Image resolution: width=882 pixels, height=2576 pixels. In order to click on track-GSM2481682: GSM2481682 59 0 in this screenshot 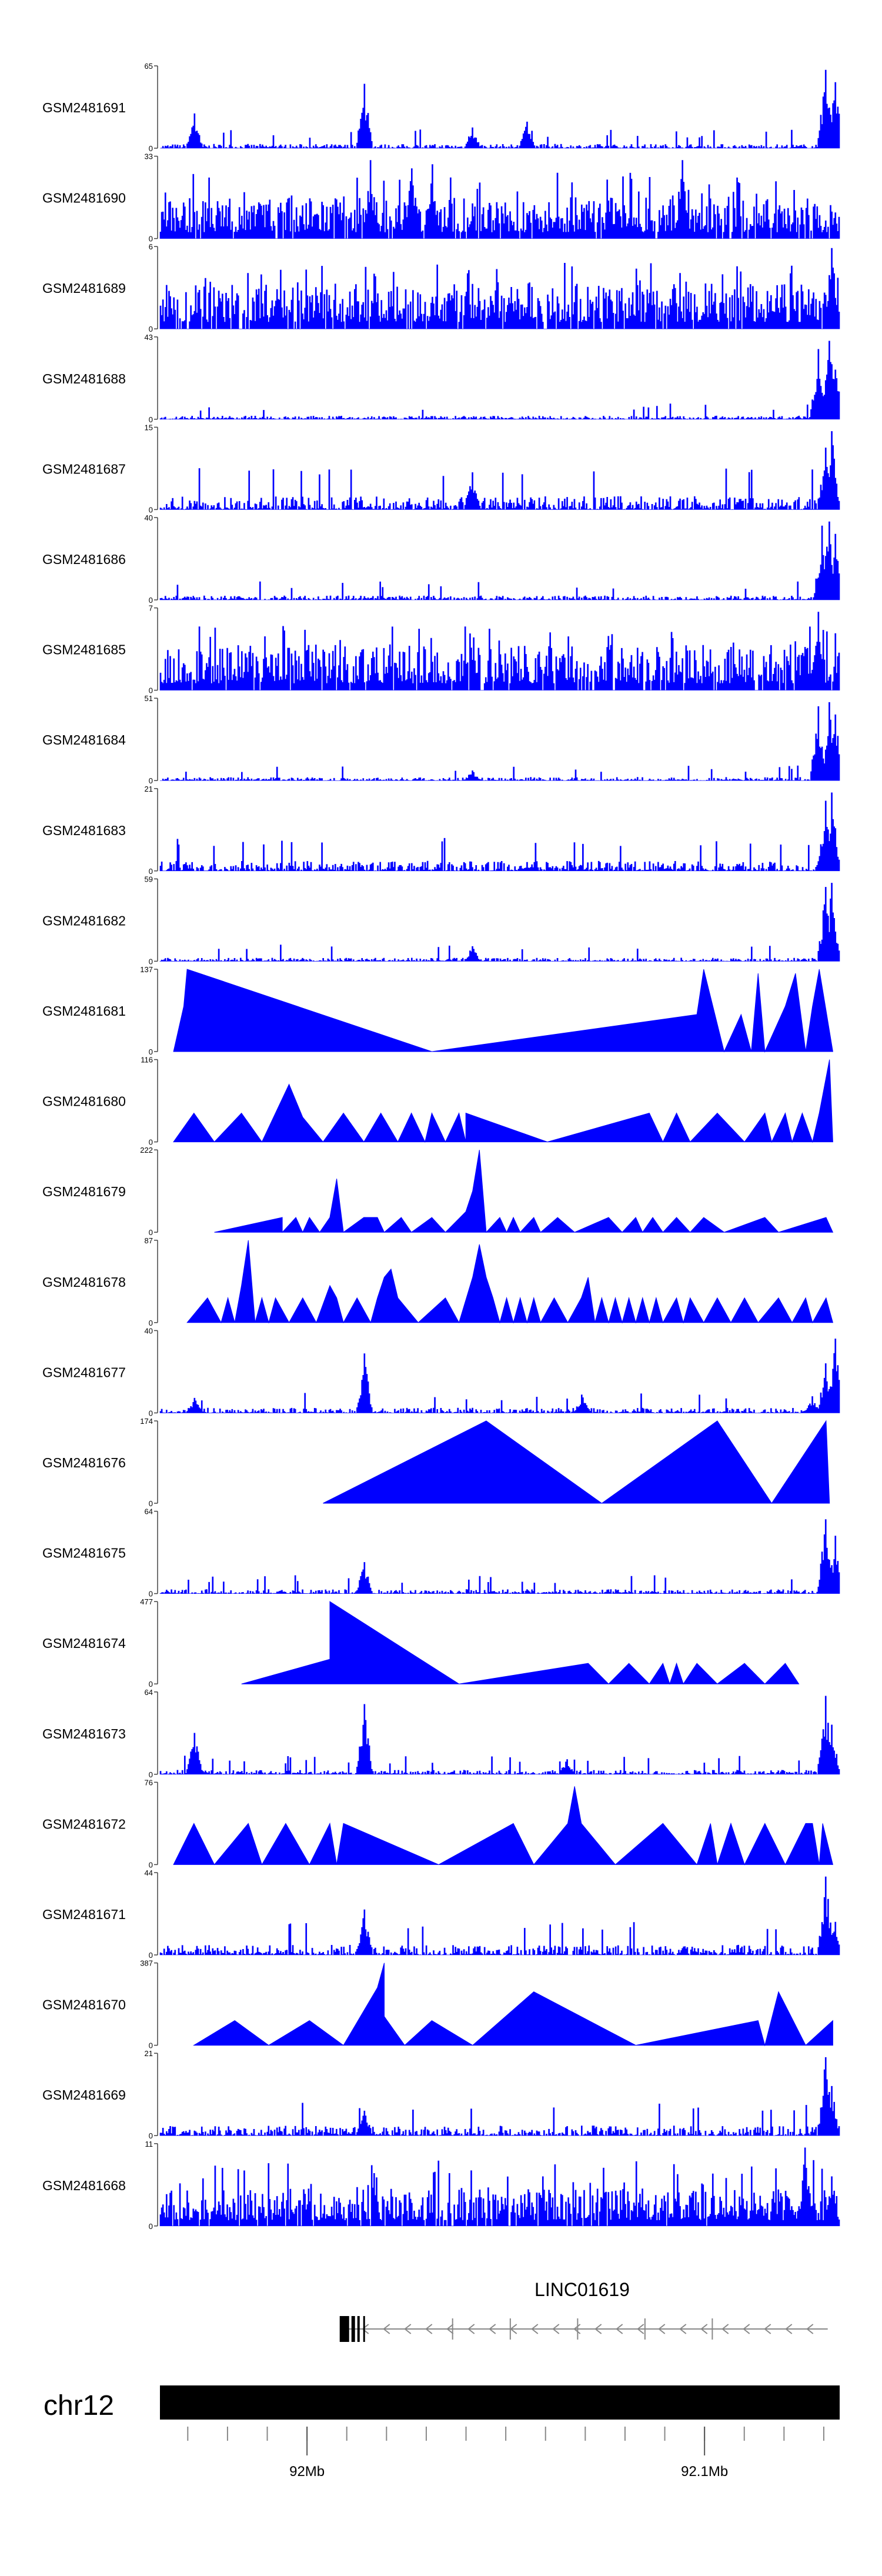, I will do `click(441, 920)`.